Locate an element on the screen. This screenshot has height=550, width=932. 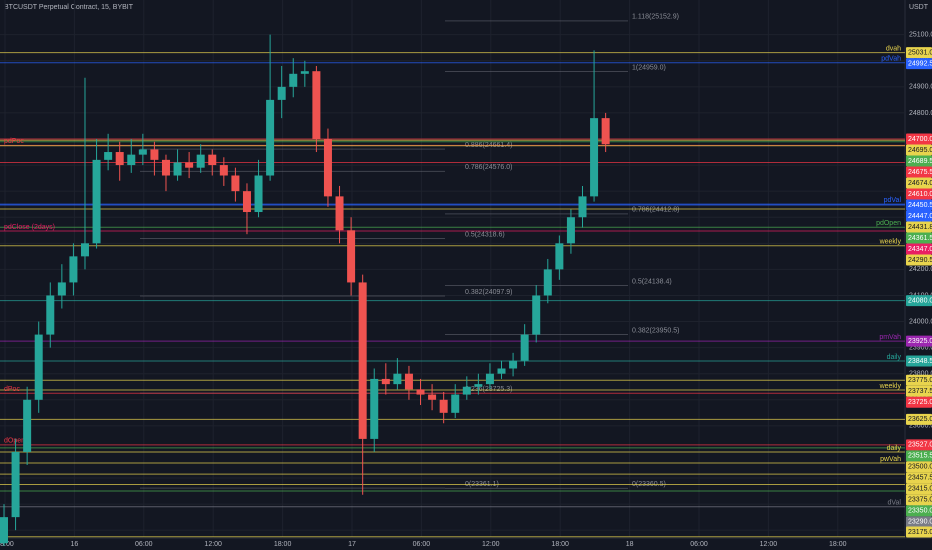
price-tag-label: 23375.0 is located at coordinates (920, 500).